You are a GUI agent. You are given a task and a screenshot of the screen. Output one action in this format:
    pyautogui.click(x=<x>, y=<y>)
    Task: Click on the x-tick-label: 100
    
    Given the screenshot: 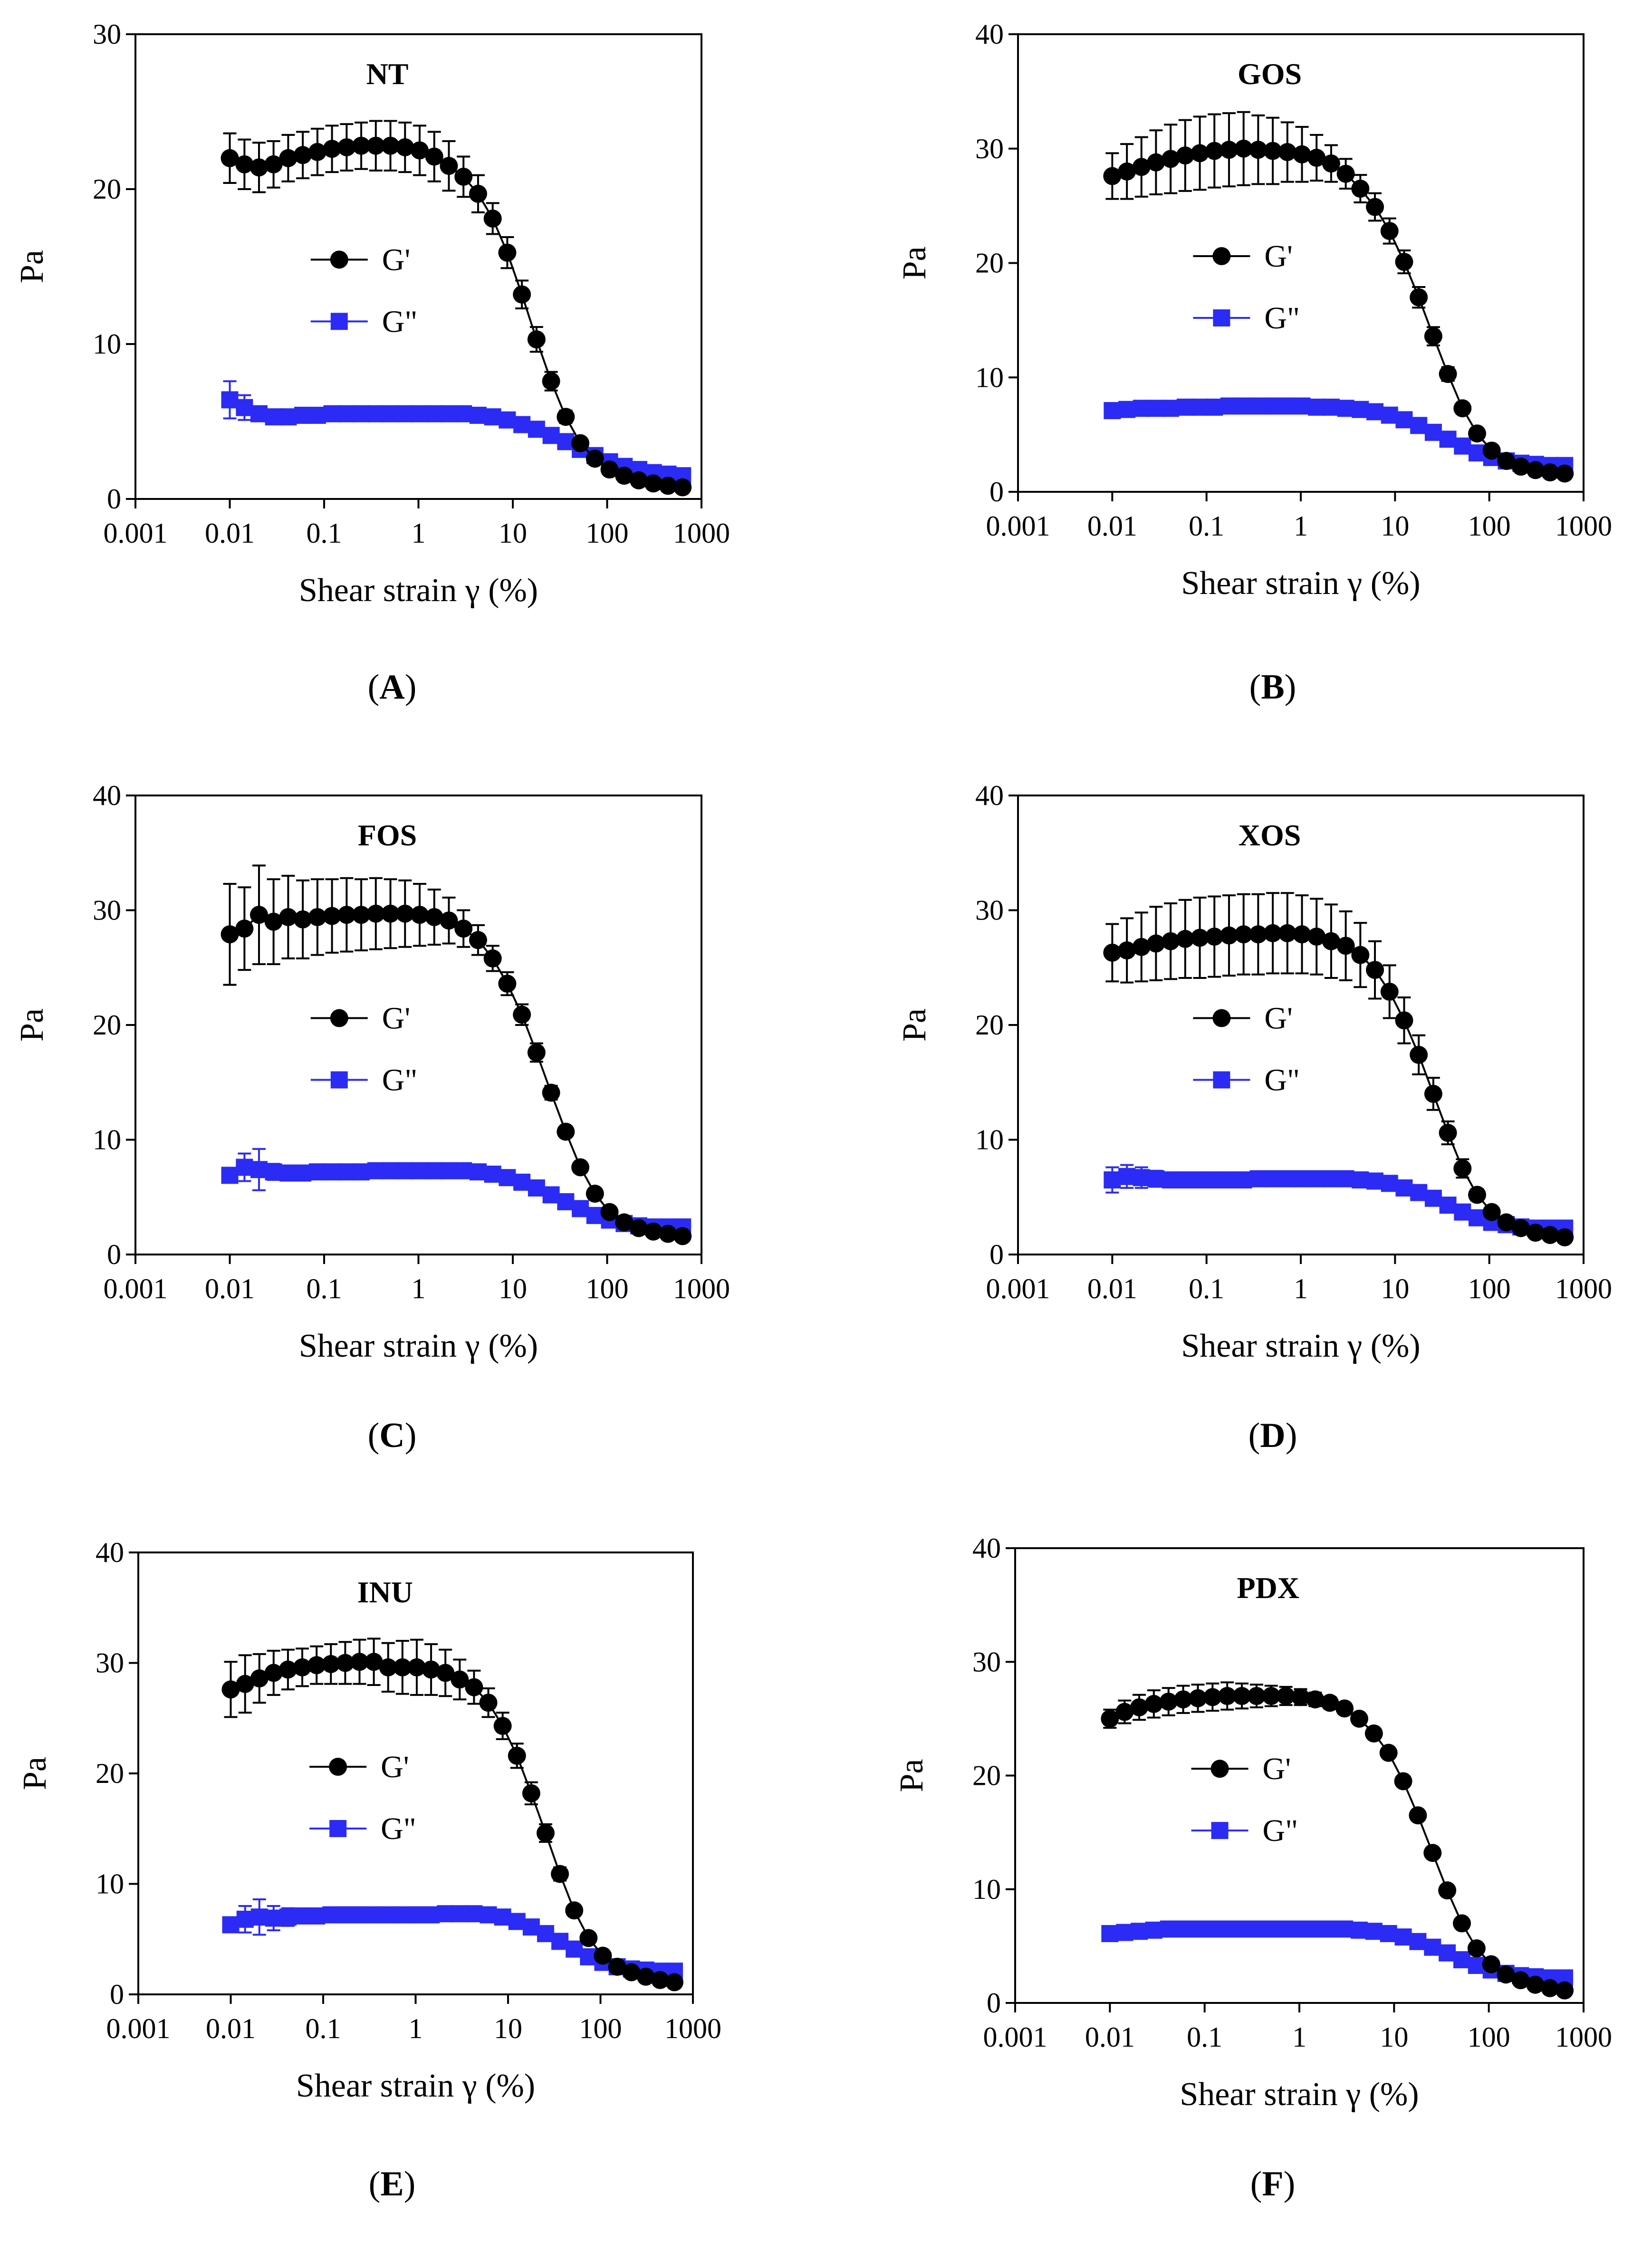 What is the action you would take?
    pyautogui.click(x=607, y=533)
    